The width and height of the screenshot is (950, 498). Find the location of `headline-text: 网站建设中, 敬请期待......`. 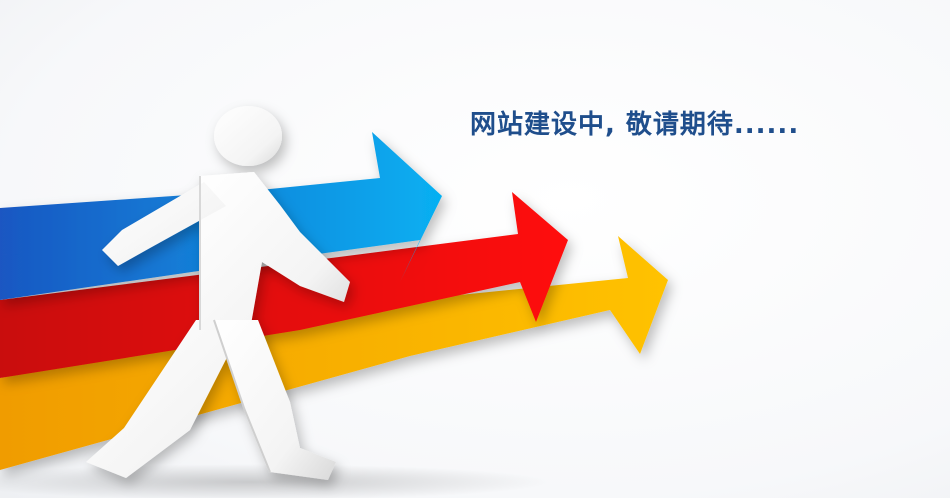

headline-text: 网站建设中, 敬请期待...... is located at coordinates (635, 125).